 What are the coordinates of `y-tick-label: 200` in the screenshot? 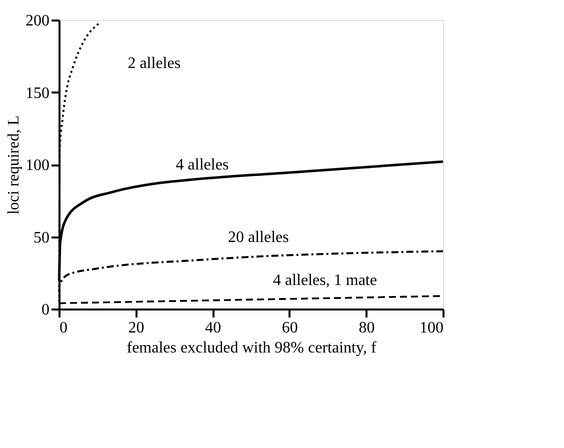 It's located at (38, 21).